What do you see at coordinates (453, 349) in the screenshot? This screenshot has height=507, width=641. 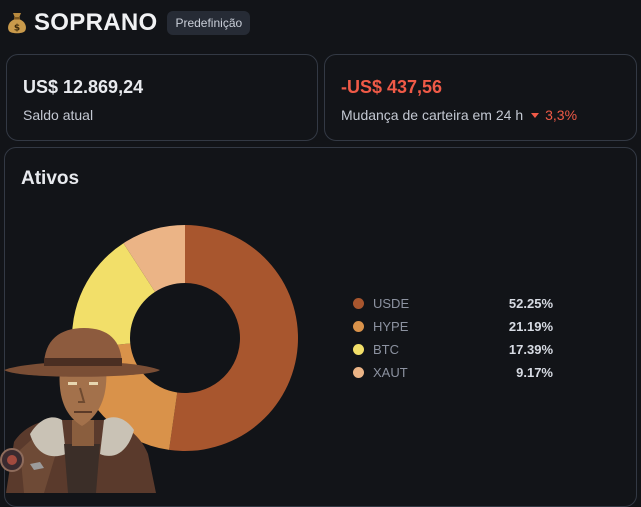 I see `legend-item-btc: BTC 17.39%` at bounding box center [453, 349].